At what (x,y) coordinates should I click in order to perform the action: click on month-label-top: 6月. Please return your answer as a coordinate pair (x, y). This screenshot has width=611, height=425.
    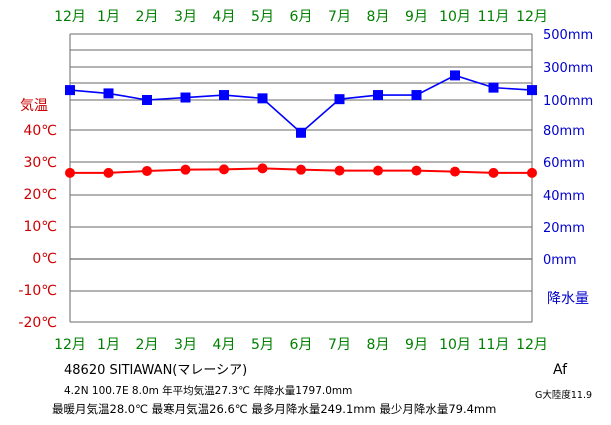
    Looking at the image, I should click on (301, 17).